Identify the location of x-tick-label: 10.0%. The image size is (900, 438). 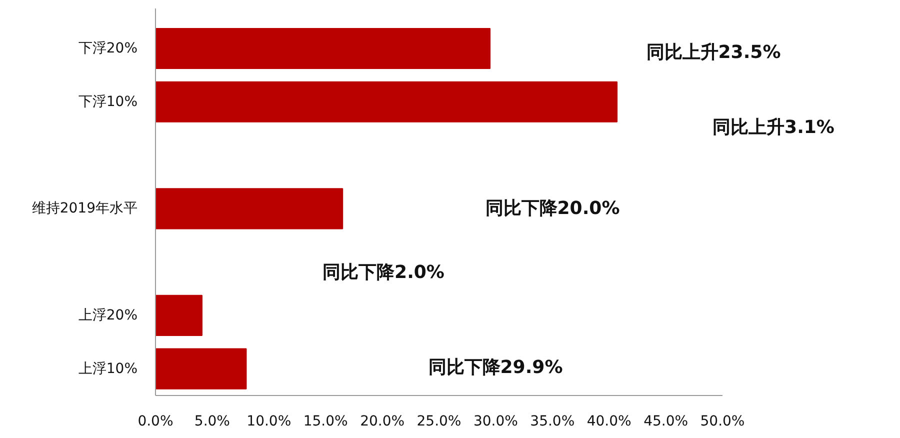
(269, 422).